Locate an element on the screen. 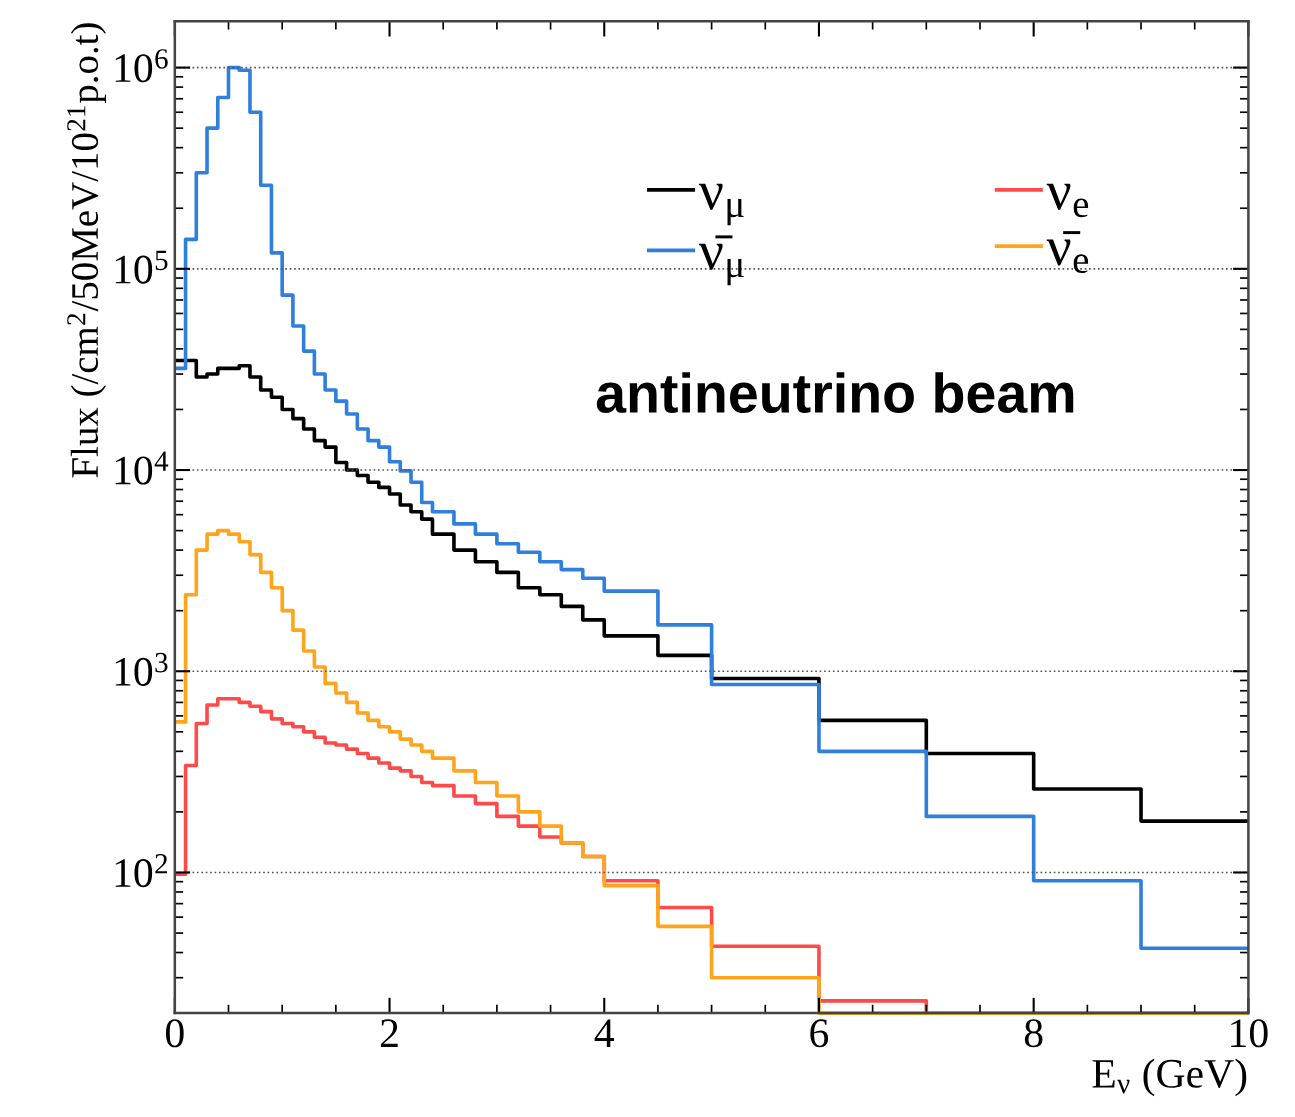 The height and width of the screenshot is (1117, 1295). x-tick-label: 0 is located at coordinates (175, 1033).